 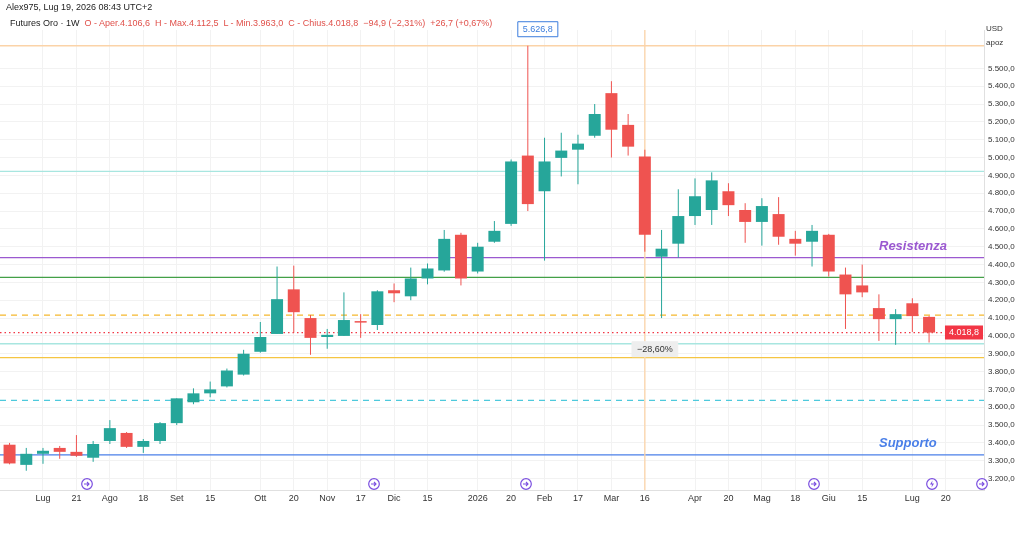 What do you see at coordinates (1002, 389) in the screenshot?
I see `y-tick-label: 3.700,0` at bounding box center [1002, 389].